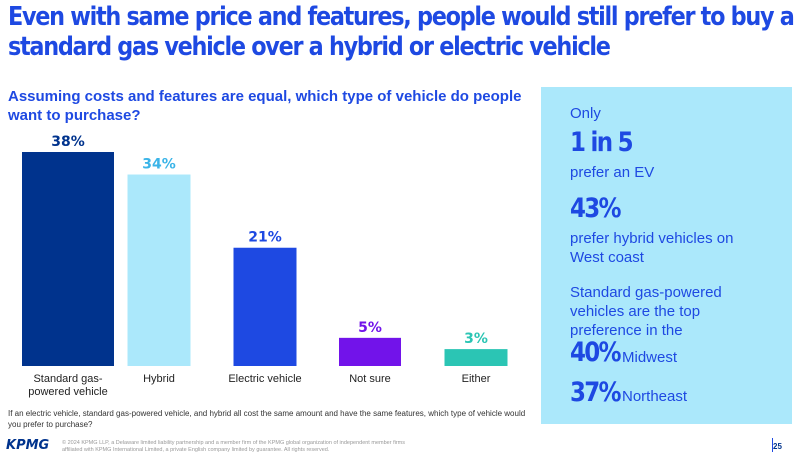  What do you see at coordinates (596, 352) in the screenshot?
I see `stat-40: 40%` at bounding box center [596, 352].